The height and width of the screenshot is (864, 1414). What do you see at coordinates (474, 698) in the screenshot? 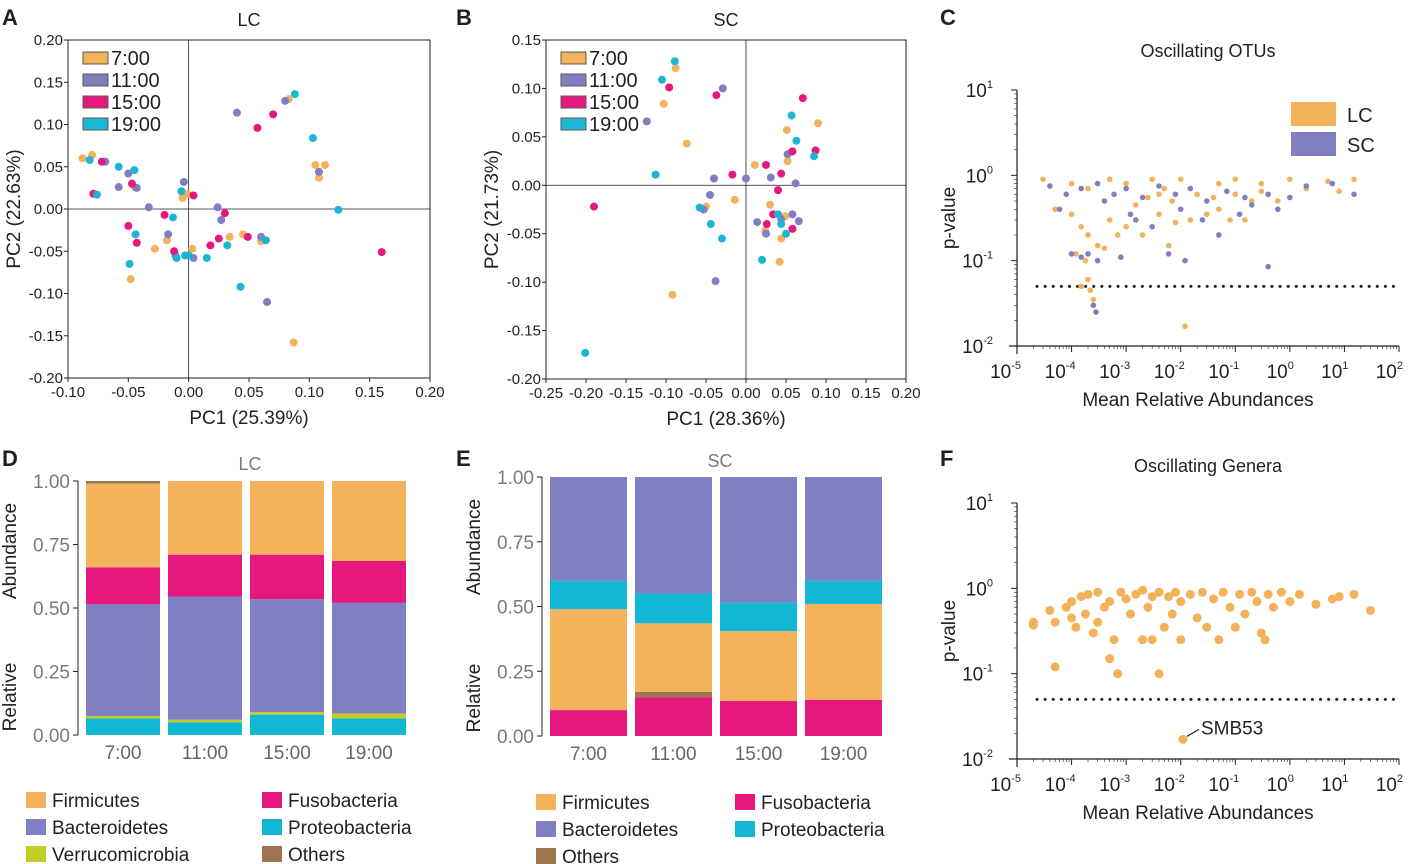
I see `y-axis-label-word: Relative` at bounding box center [474, 698].